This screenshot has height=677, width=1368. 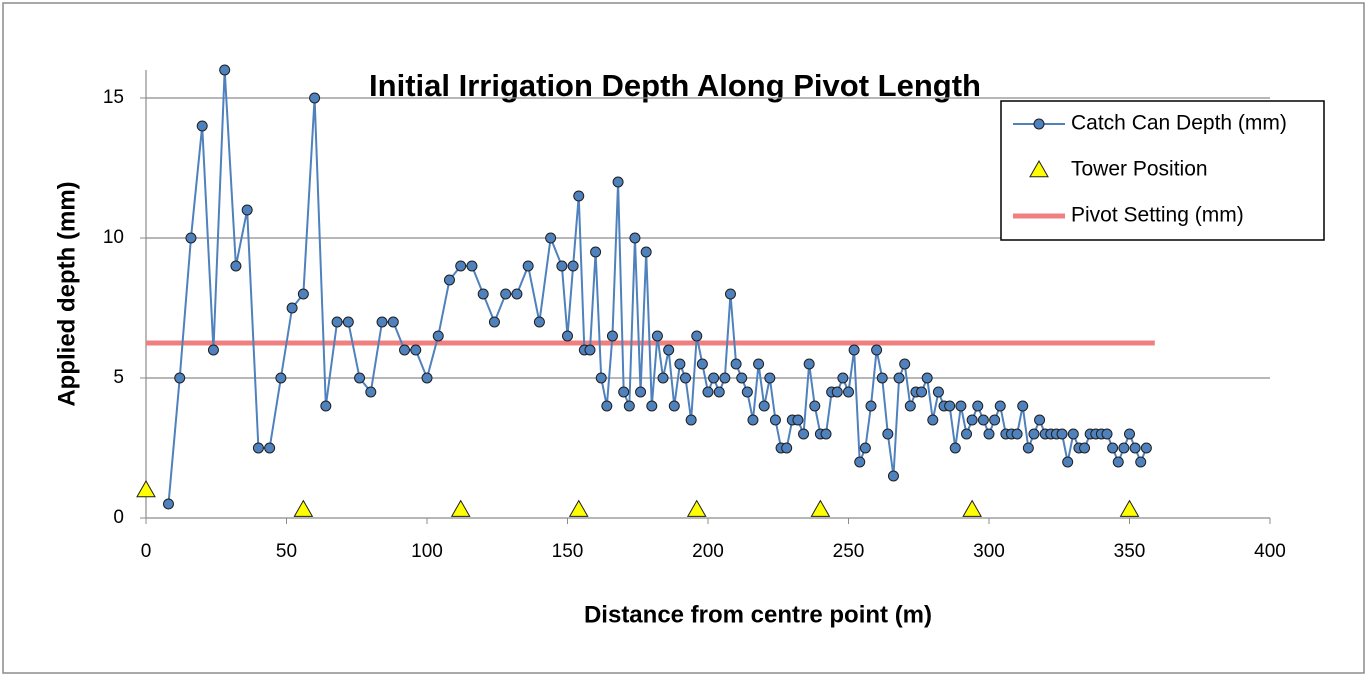 What do you see at coordinates (849, 551) in the screenshot?
I see `x-tick-label: 250` at bounding box center [849, 551].